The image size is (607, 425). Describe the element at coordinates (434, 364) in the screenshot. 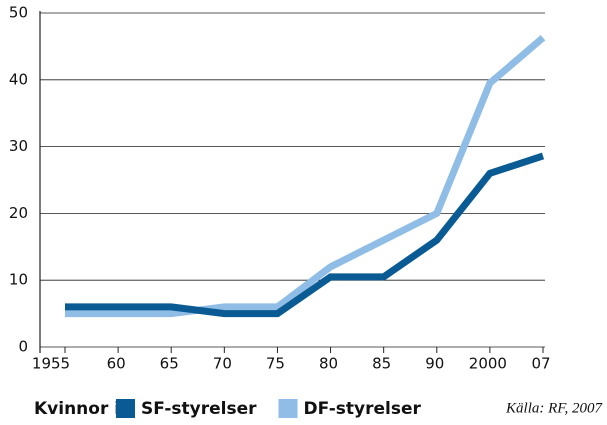

I see `x-tick-label: 90` at that location.